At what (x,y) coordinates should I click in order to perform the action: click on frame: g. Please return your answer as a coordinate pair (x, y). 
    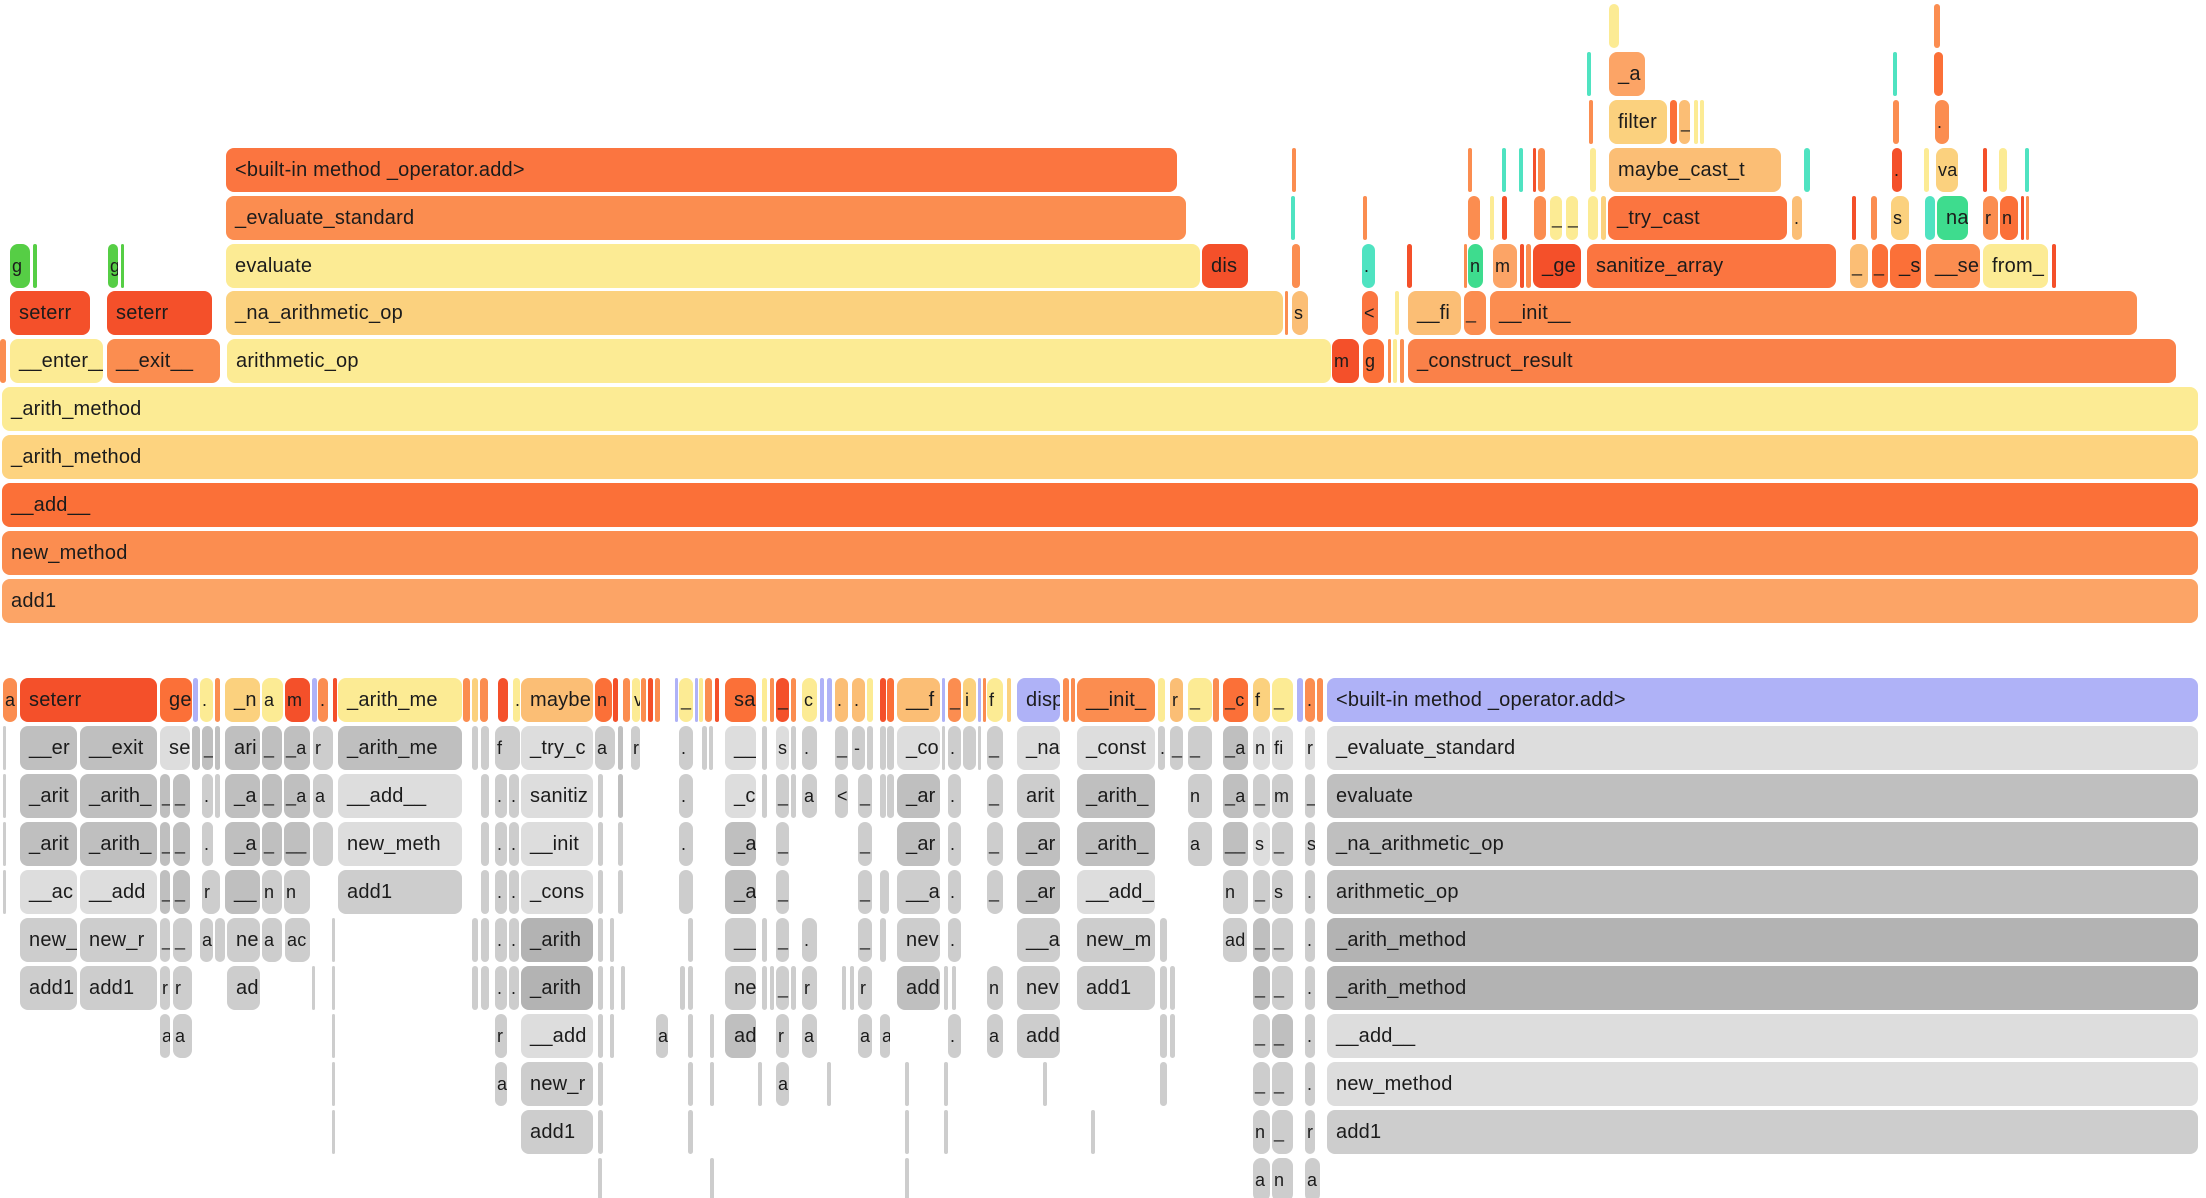
    Looking at the image, I should click on (113, 266).